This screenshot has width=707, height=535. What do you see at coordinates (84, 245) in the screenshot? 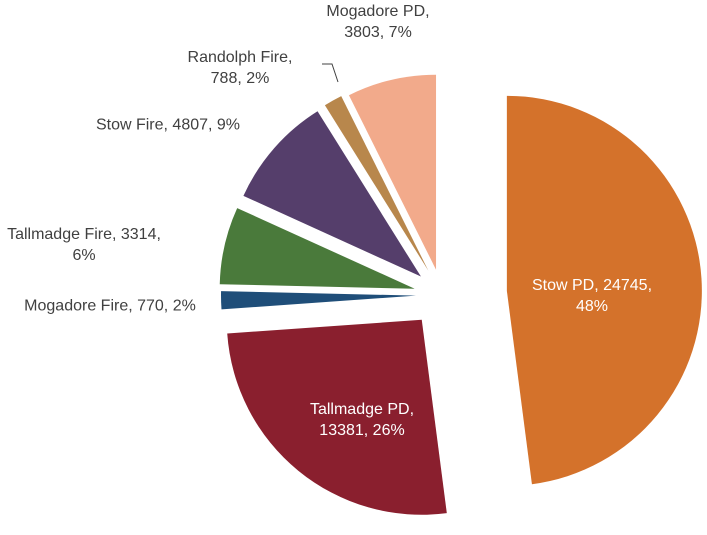
I see `data-label: Tallmadge Fire, 3314, 6%` at bounding box center [84, 245].